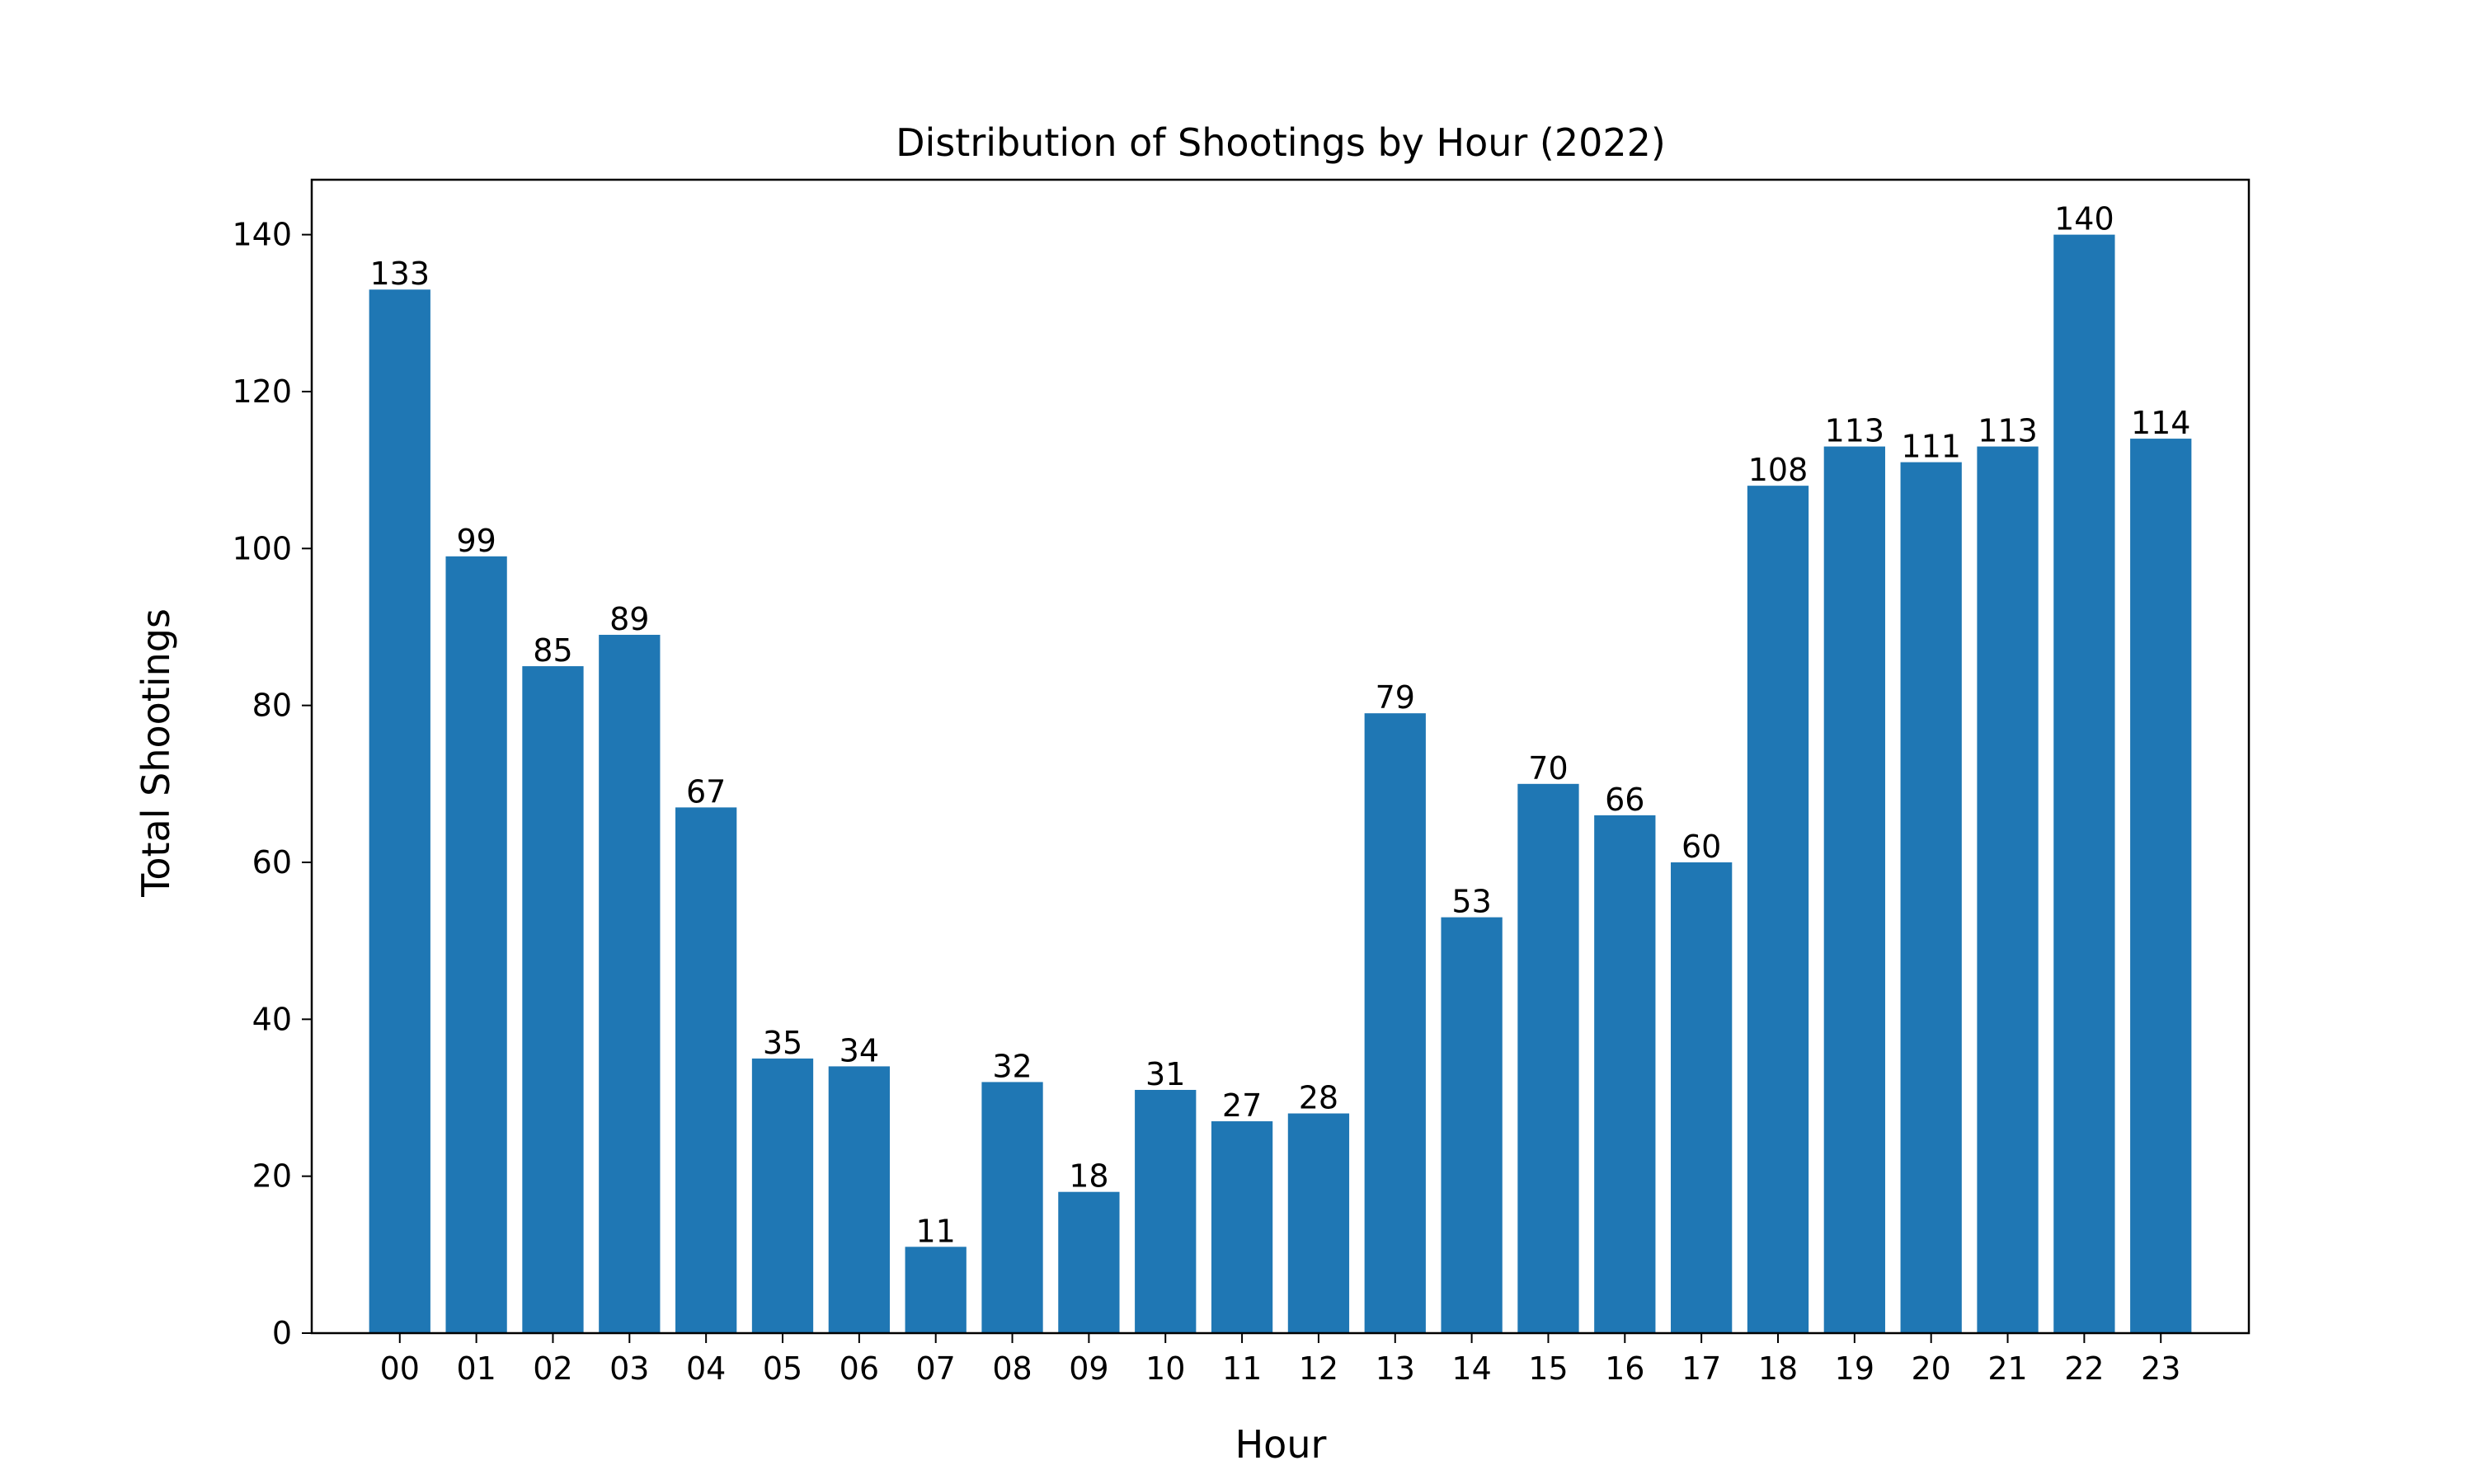 This screenshot has height=1484, width=2474. Describe the element at coordinates (1931, 1368) in the screenshot. I see `x-tick-label: 20` at that location.